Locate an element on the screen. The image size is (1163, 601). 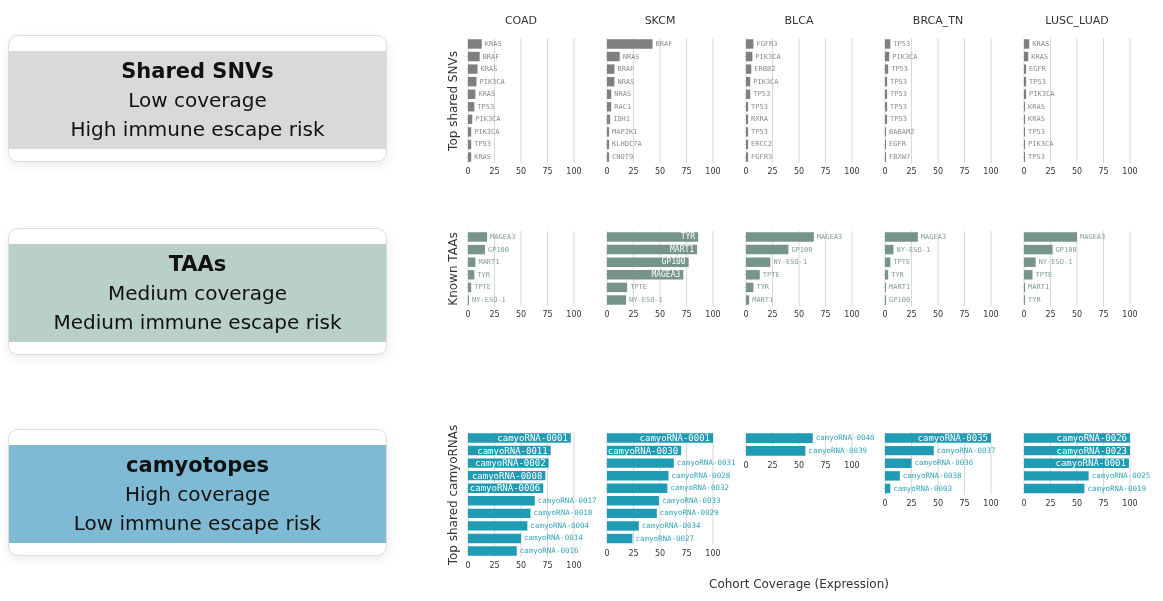
text: Low immune escape risk is located at coordinates (197, 523).